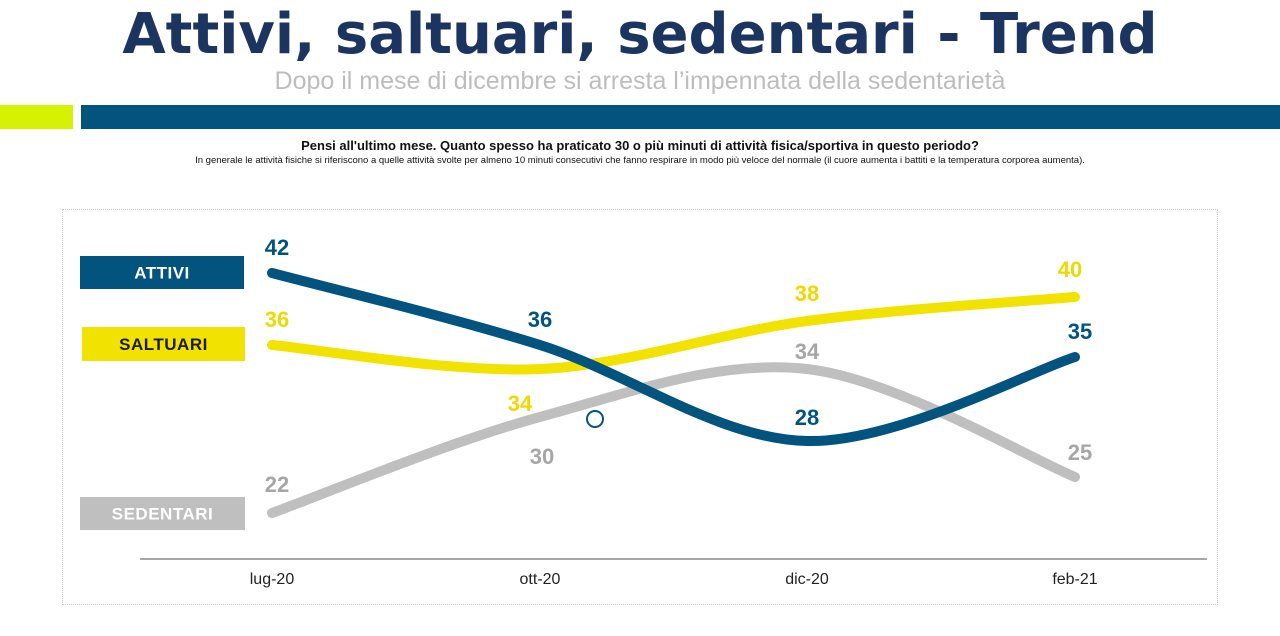 This screenshot has height=636, width=1280. Describe the element at coordinates (1080, 452) in the screenshot. I see `data-label-sedentari: 25` at that location.